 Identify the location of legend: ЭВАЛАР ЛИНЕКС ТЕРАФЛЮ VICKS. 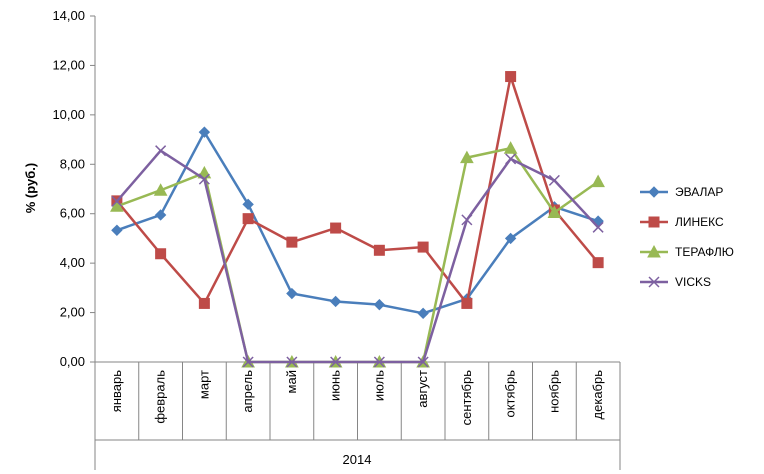
(687, 237).